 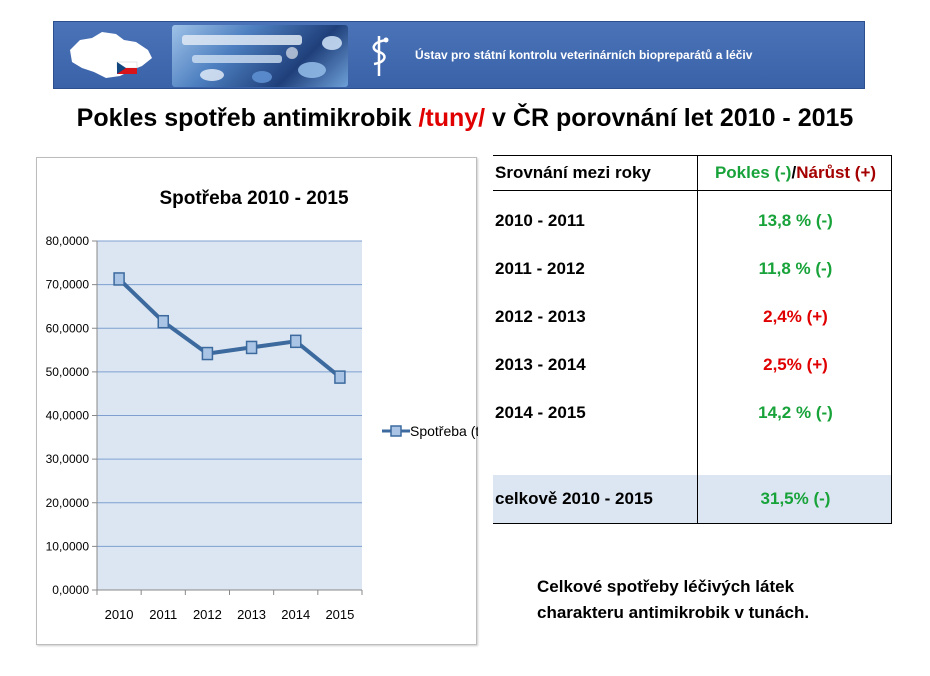 What do you see at coordinates (253, 198) in the screenshot?
I see `chart-title: Spotřeba 2010 - 2015` at bounding box center [253, 198].